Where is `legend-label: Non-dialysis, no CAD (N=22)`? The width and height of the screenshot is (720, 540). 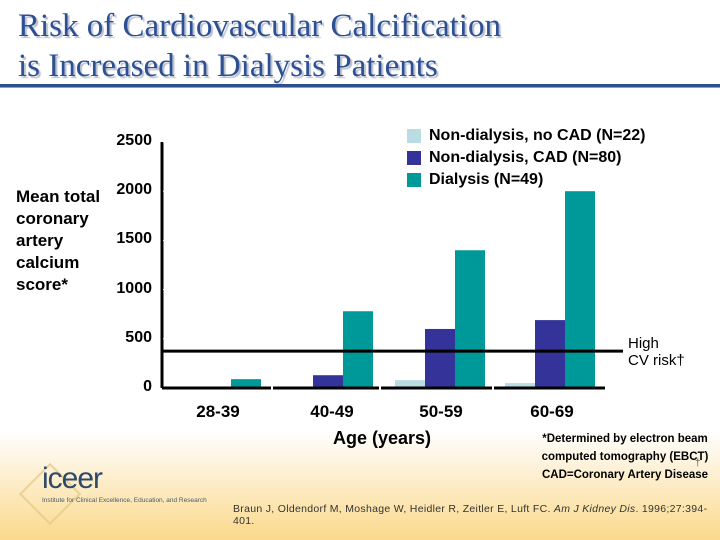 legend-label: Non-dialysis, no CAD (N=22) is located at coordinates (537, 135).